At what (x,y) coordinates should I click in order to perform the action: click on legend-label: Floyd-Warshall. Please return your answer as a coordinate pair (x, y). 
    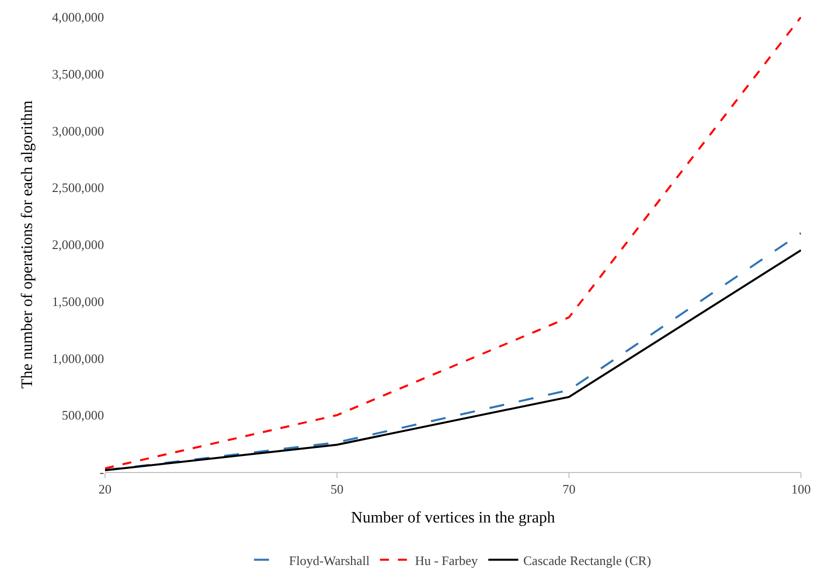
    Looking at the image, I should click on (329, 560).